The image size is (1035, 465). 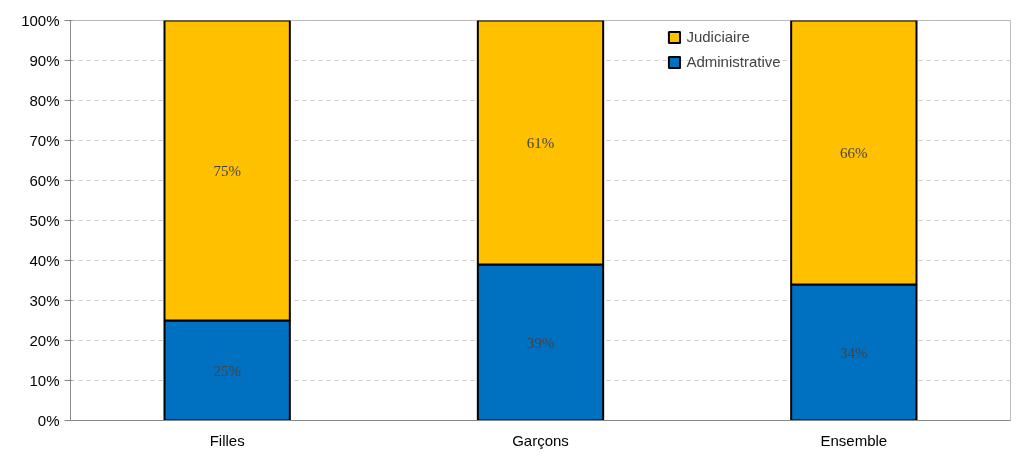 I want to click on y-tick-label: 90%, so click(x=44, y=60).